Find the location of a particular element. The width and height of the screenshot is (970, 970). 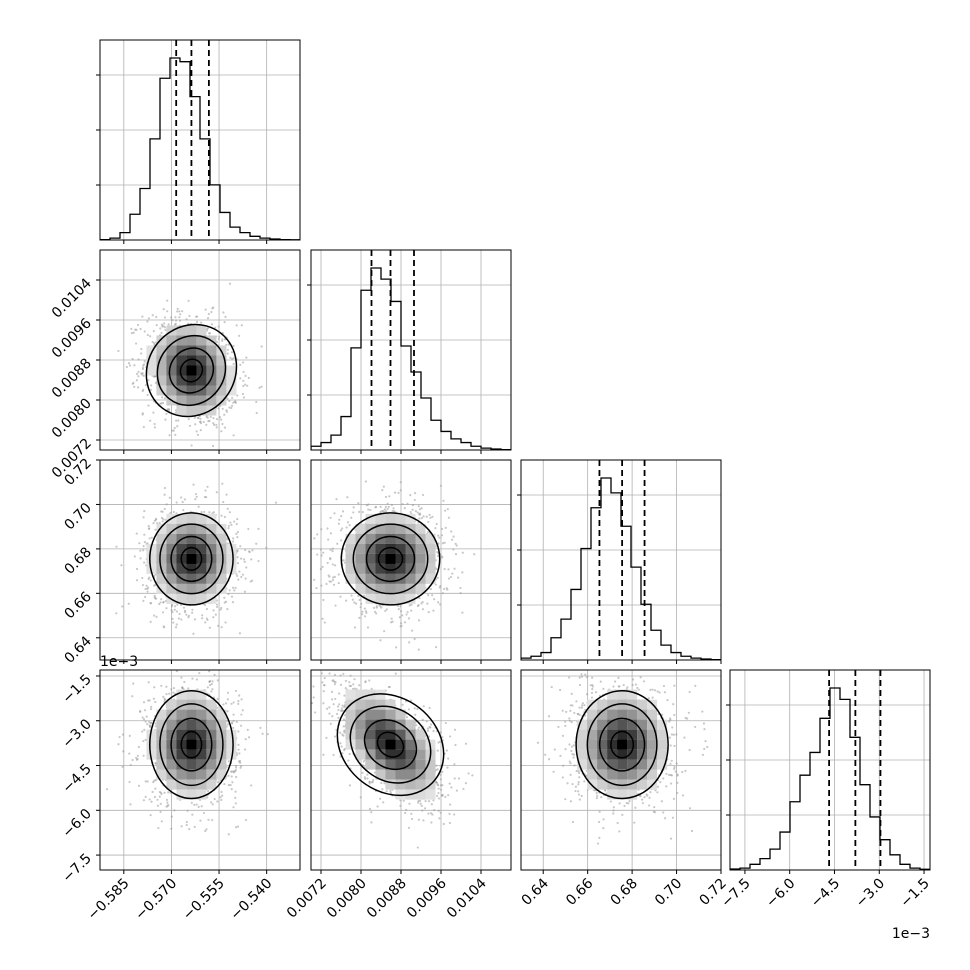

panel-content is located at coordinates (411, 560).